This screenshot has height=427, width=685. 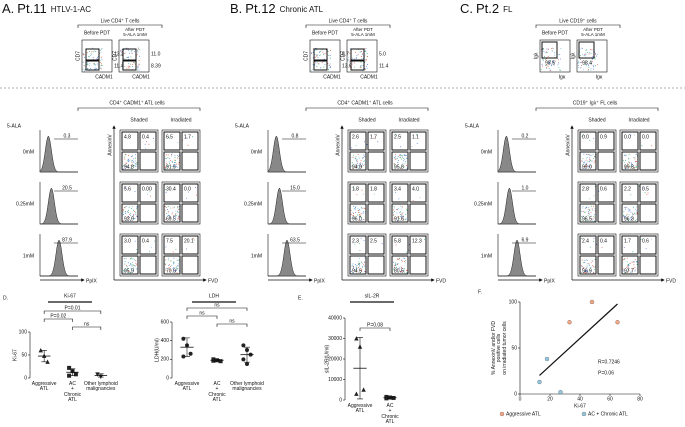 What do you see at coordinates (486, 256) in the screenshot?
I see `dose-label: 1mM` at bounding box center [486, 256].